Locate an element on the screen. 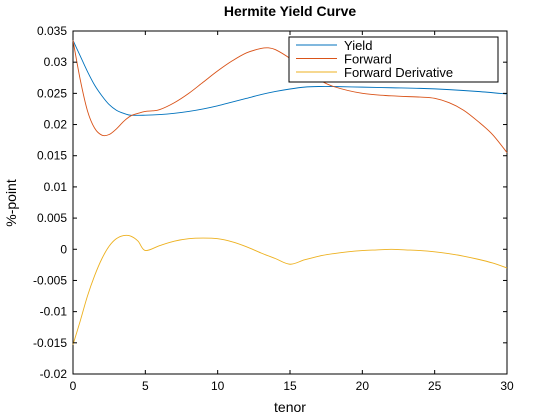 This screenshot has width=560, height=420. y-tick-label: 0.03 is located at coordinates (56, 62).